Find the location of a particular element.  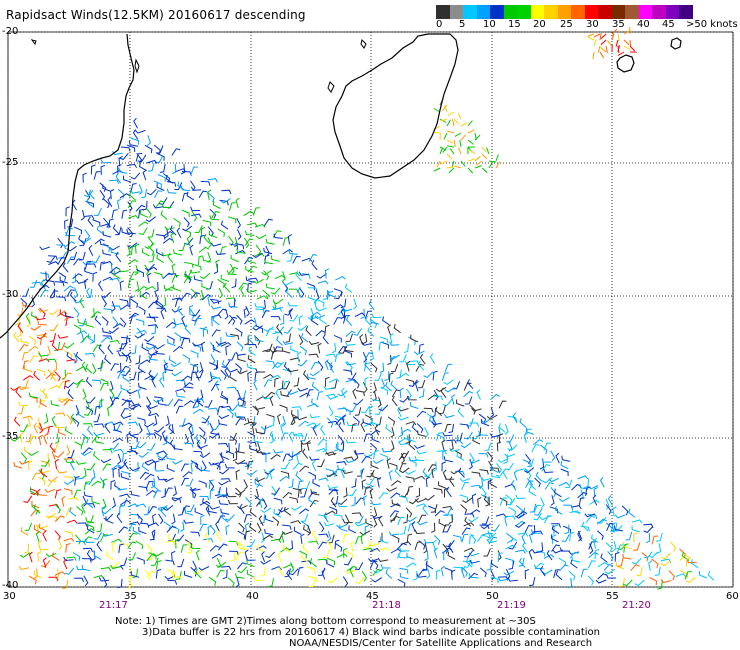

island-shape is located at coordinates (137, 66).